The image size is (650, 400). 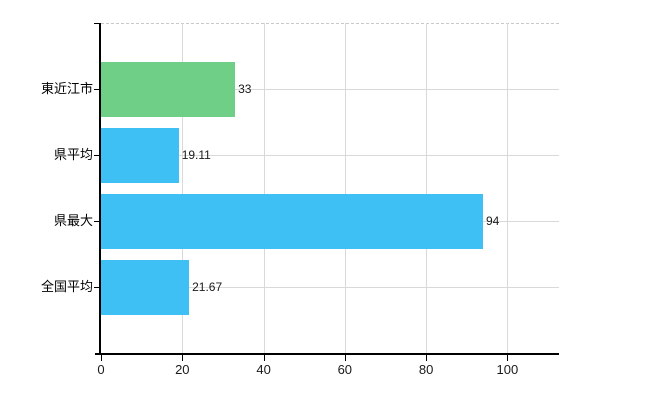 I want to click on x-tick-label: 100, so click(x=507, y=369).